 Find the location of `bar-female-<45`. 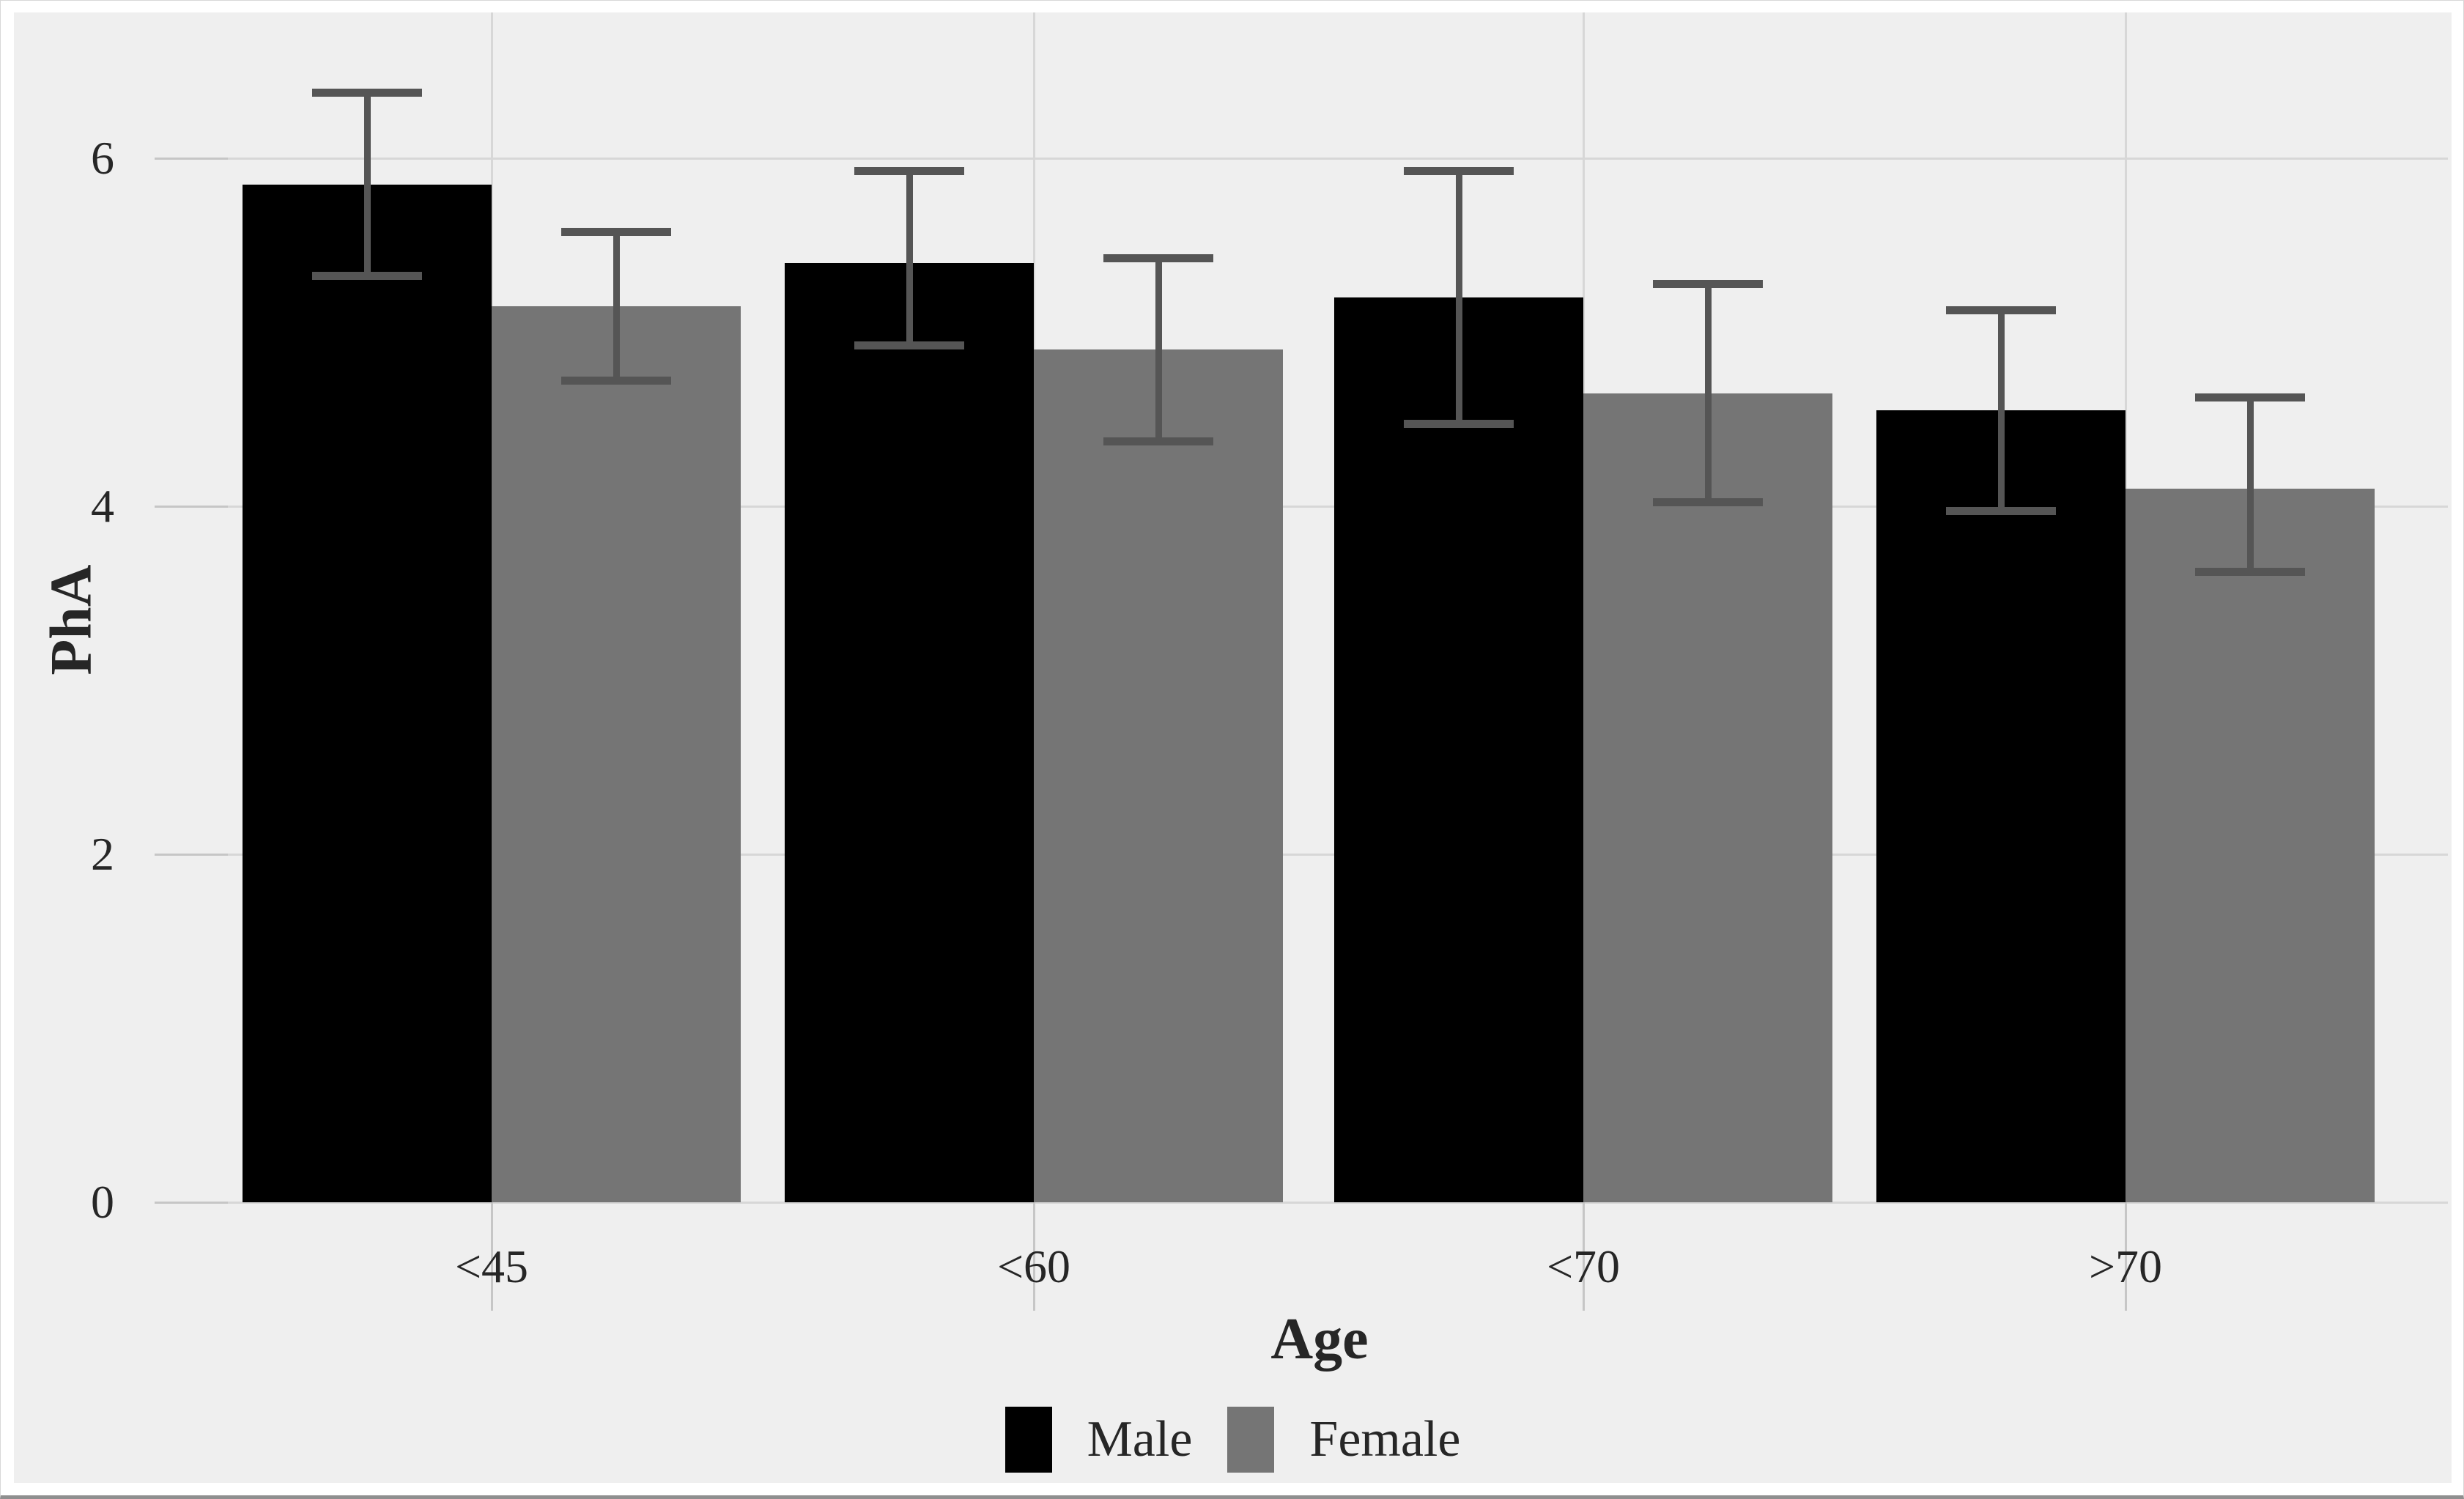

bar-female-<45 is located at coordinates (616, 754).